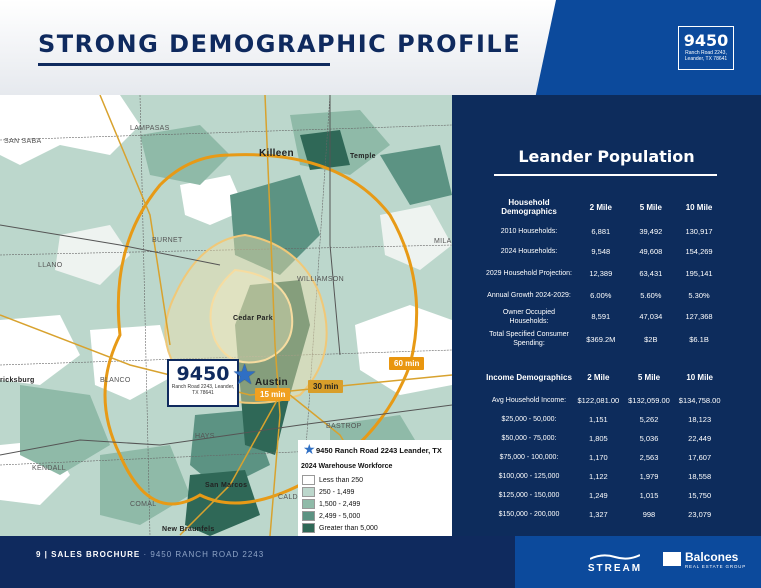 This screenshot has width=761, height=588. Describe the element at coordinates (328, 492) in the screenshot. I see `legend-item: 250 - 1,499` at that location.